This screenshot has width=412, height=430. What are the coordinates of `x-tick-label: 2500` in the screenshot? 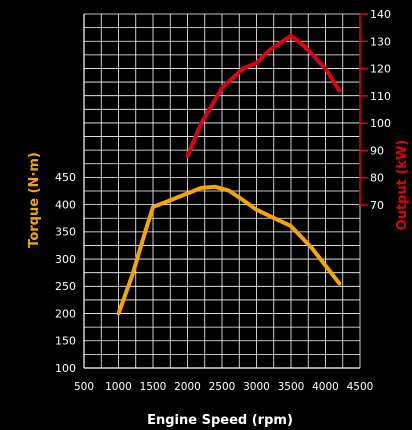 It's located at (222, 387).